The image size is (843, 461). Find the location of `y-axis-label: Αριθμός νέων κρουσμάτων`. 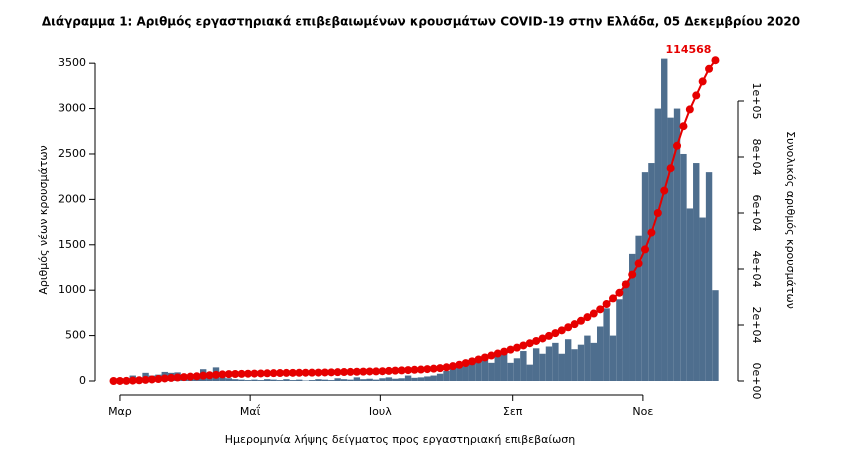

y-axis-label: Αριθμός νέων κρουσμάτων is located at coordinates (43, 219).